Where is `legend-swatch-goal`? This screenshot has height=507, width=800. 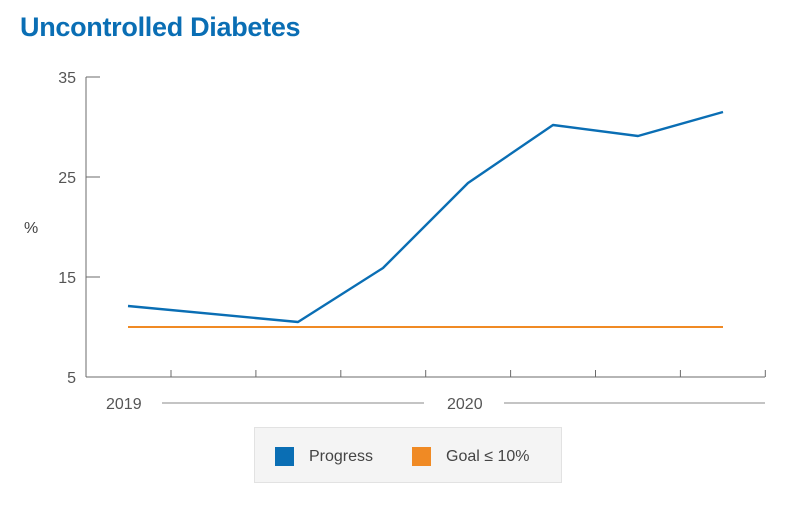
legend-swatch-goal is located at coordinates (421, 456).